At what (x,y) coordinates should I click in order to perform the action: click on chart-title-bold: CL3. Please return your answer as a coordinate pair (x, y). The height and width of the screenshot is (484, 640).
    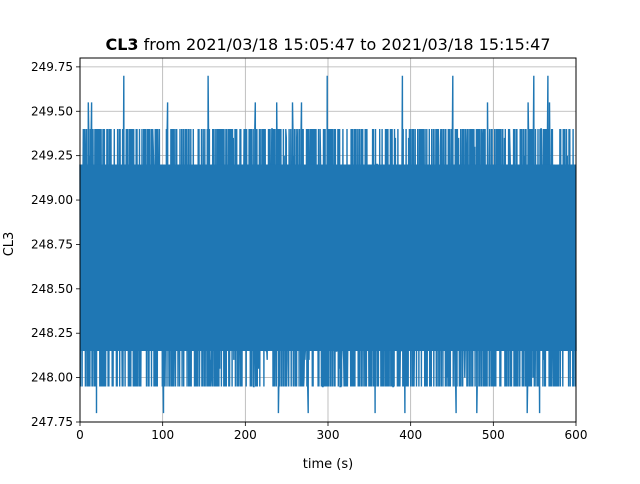
    Looking at the image, I should click on (121, 44).